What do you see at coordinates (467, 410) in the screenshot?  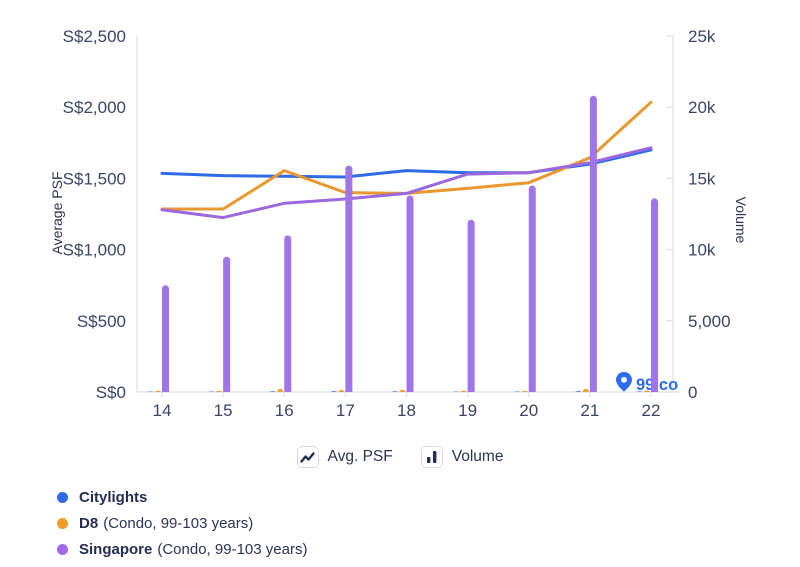 I see `x-axis-tick-label: 19` at bounding box center [467, 410].